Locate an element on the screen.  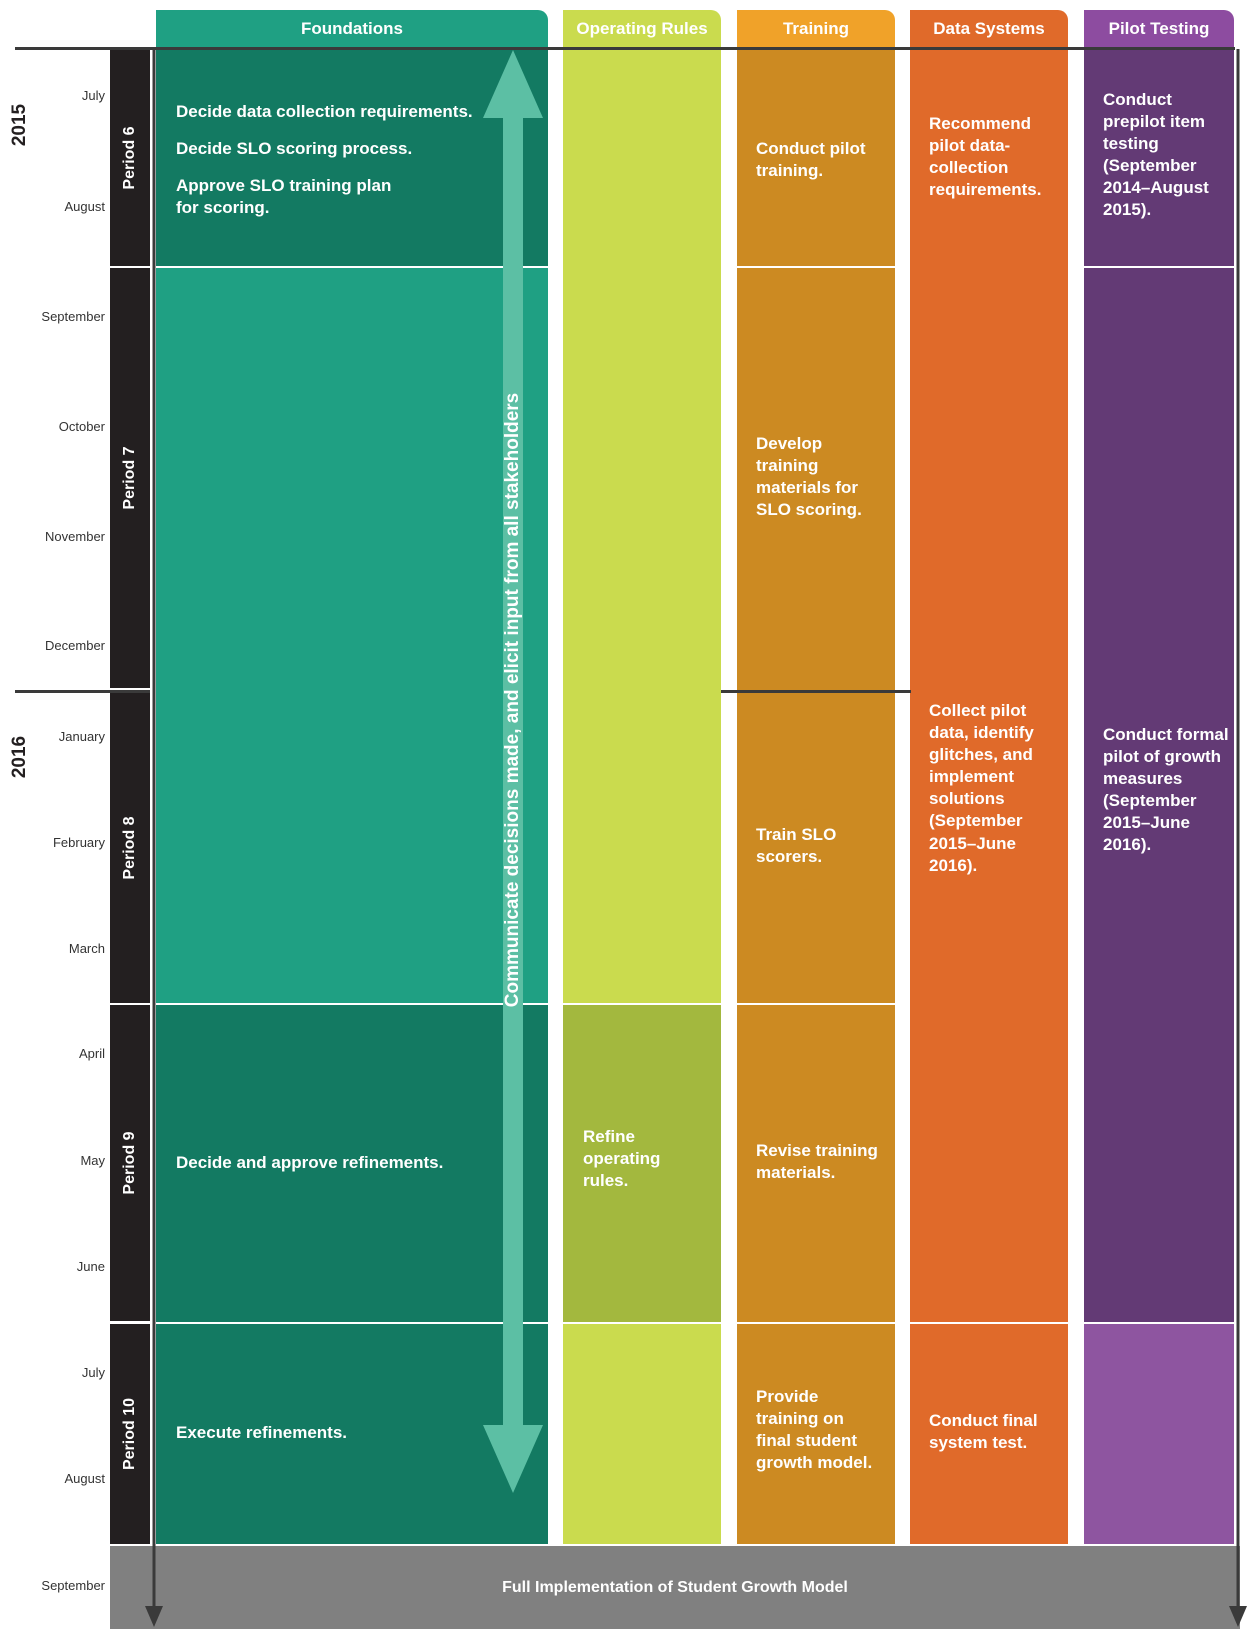
training-divider-p9 is located at coordinates (816, 1004).